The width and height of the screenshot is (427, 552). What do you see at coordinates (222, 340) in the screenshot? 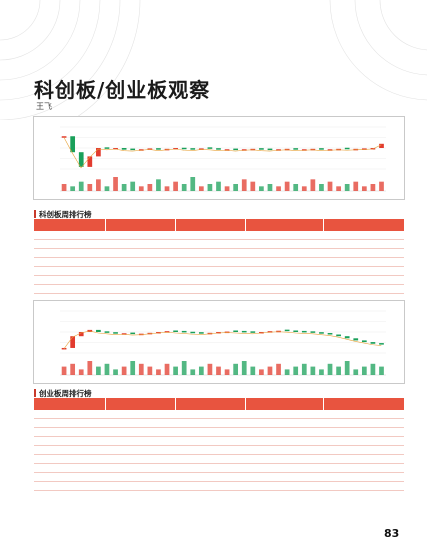
I see `moving-average-line` at bounding box center [222, 340].